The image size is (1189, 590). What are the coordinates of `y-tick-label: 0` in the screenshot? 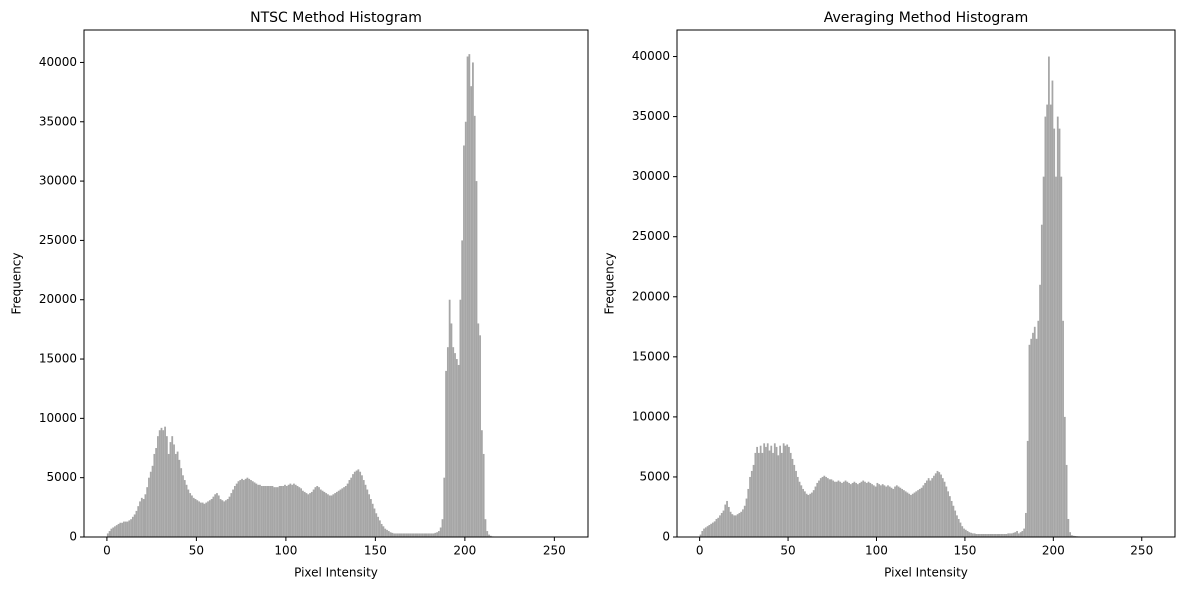 It's located at (666, 537).